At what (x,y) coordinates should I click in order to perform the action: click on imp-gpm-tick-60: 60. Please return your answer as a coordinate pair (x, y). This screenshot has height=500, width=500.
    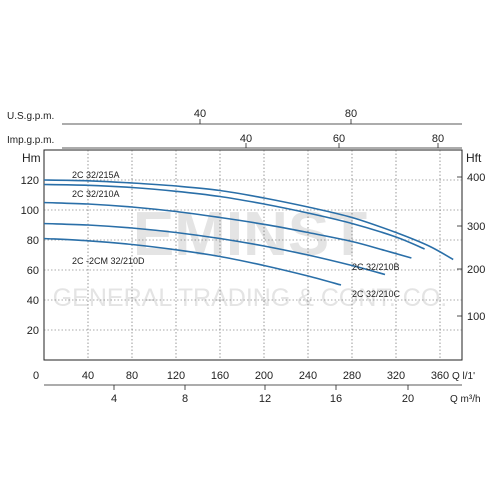
    Looking at the image, I should click on (339, 139).